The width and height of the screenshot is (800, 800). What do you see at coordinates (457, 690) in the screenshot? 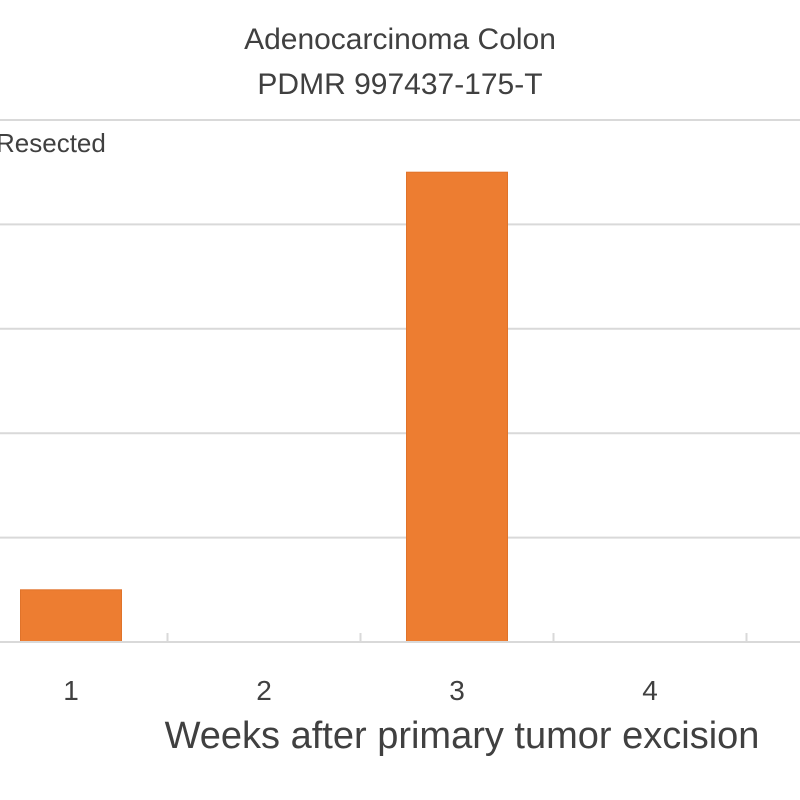
I see `x-tick-label-3: 3` at bounding box center [457, 690].